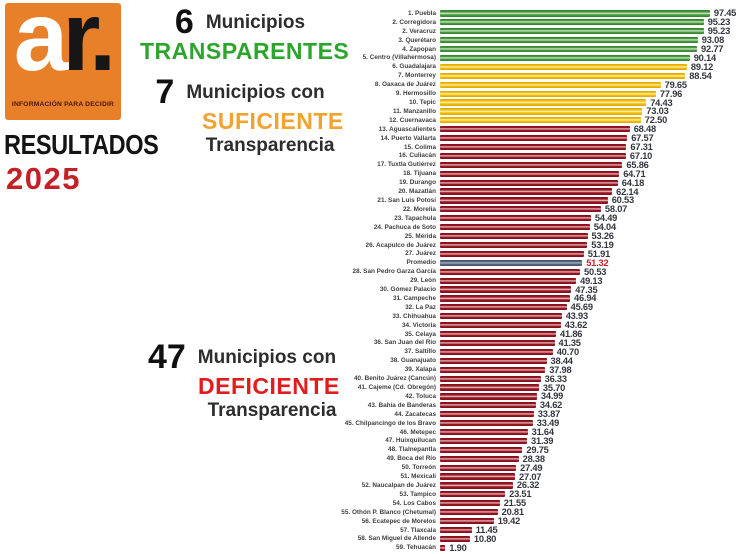  What do you see at coordinates (81, 144) in the screenshot?
I see `results-label: RESULTADOS` at bounding box center [81, 144].